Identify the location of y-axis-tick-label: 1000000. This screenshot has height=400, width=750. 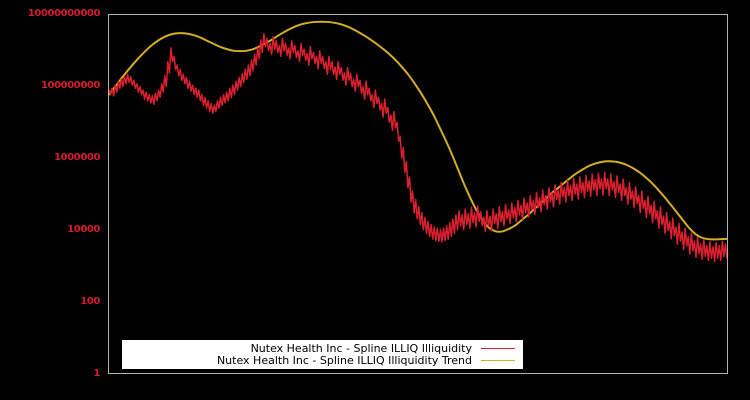
(77, 157).